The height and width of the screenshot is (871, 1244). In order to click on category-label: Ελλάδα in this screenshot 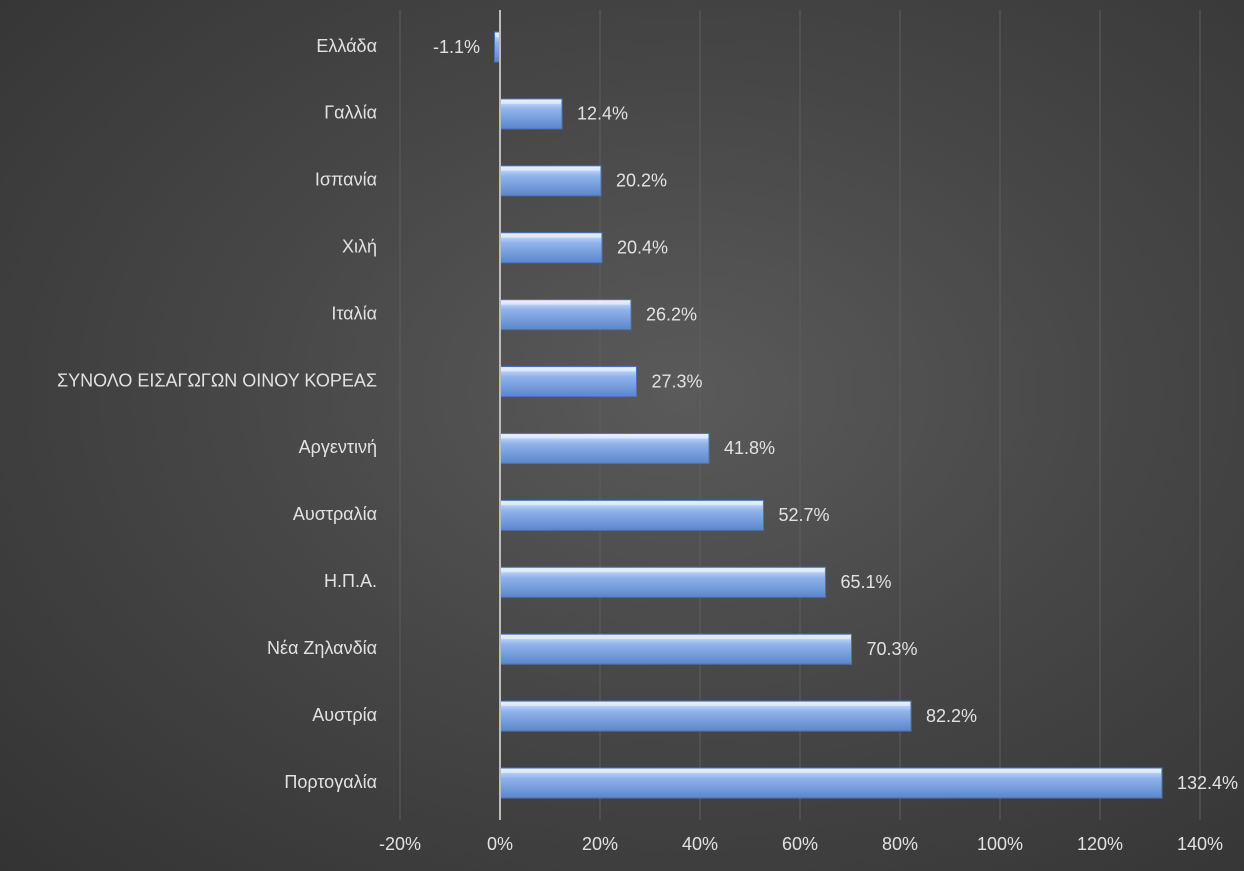, I will do `click(346, 46)`.